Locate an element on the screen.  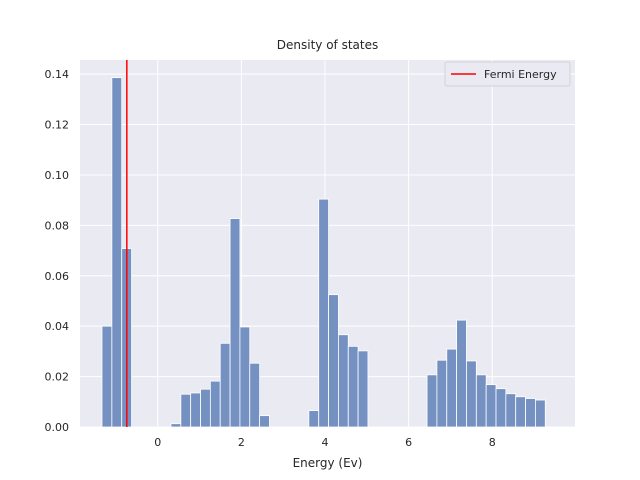
y-tick-label: 0.14 is located at coordinates (57, 74).